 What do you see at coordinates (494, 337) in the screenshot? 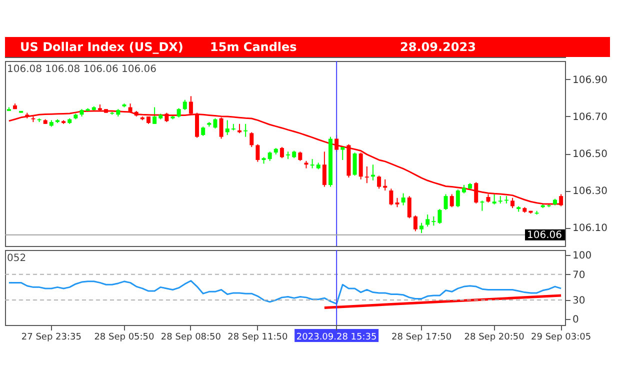
I see `x-tick-label: 28 Sep 20:50` at bounding box center [494, 337].